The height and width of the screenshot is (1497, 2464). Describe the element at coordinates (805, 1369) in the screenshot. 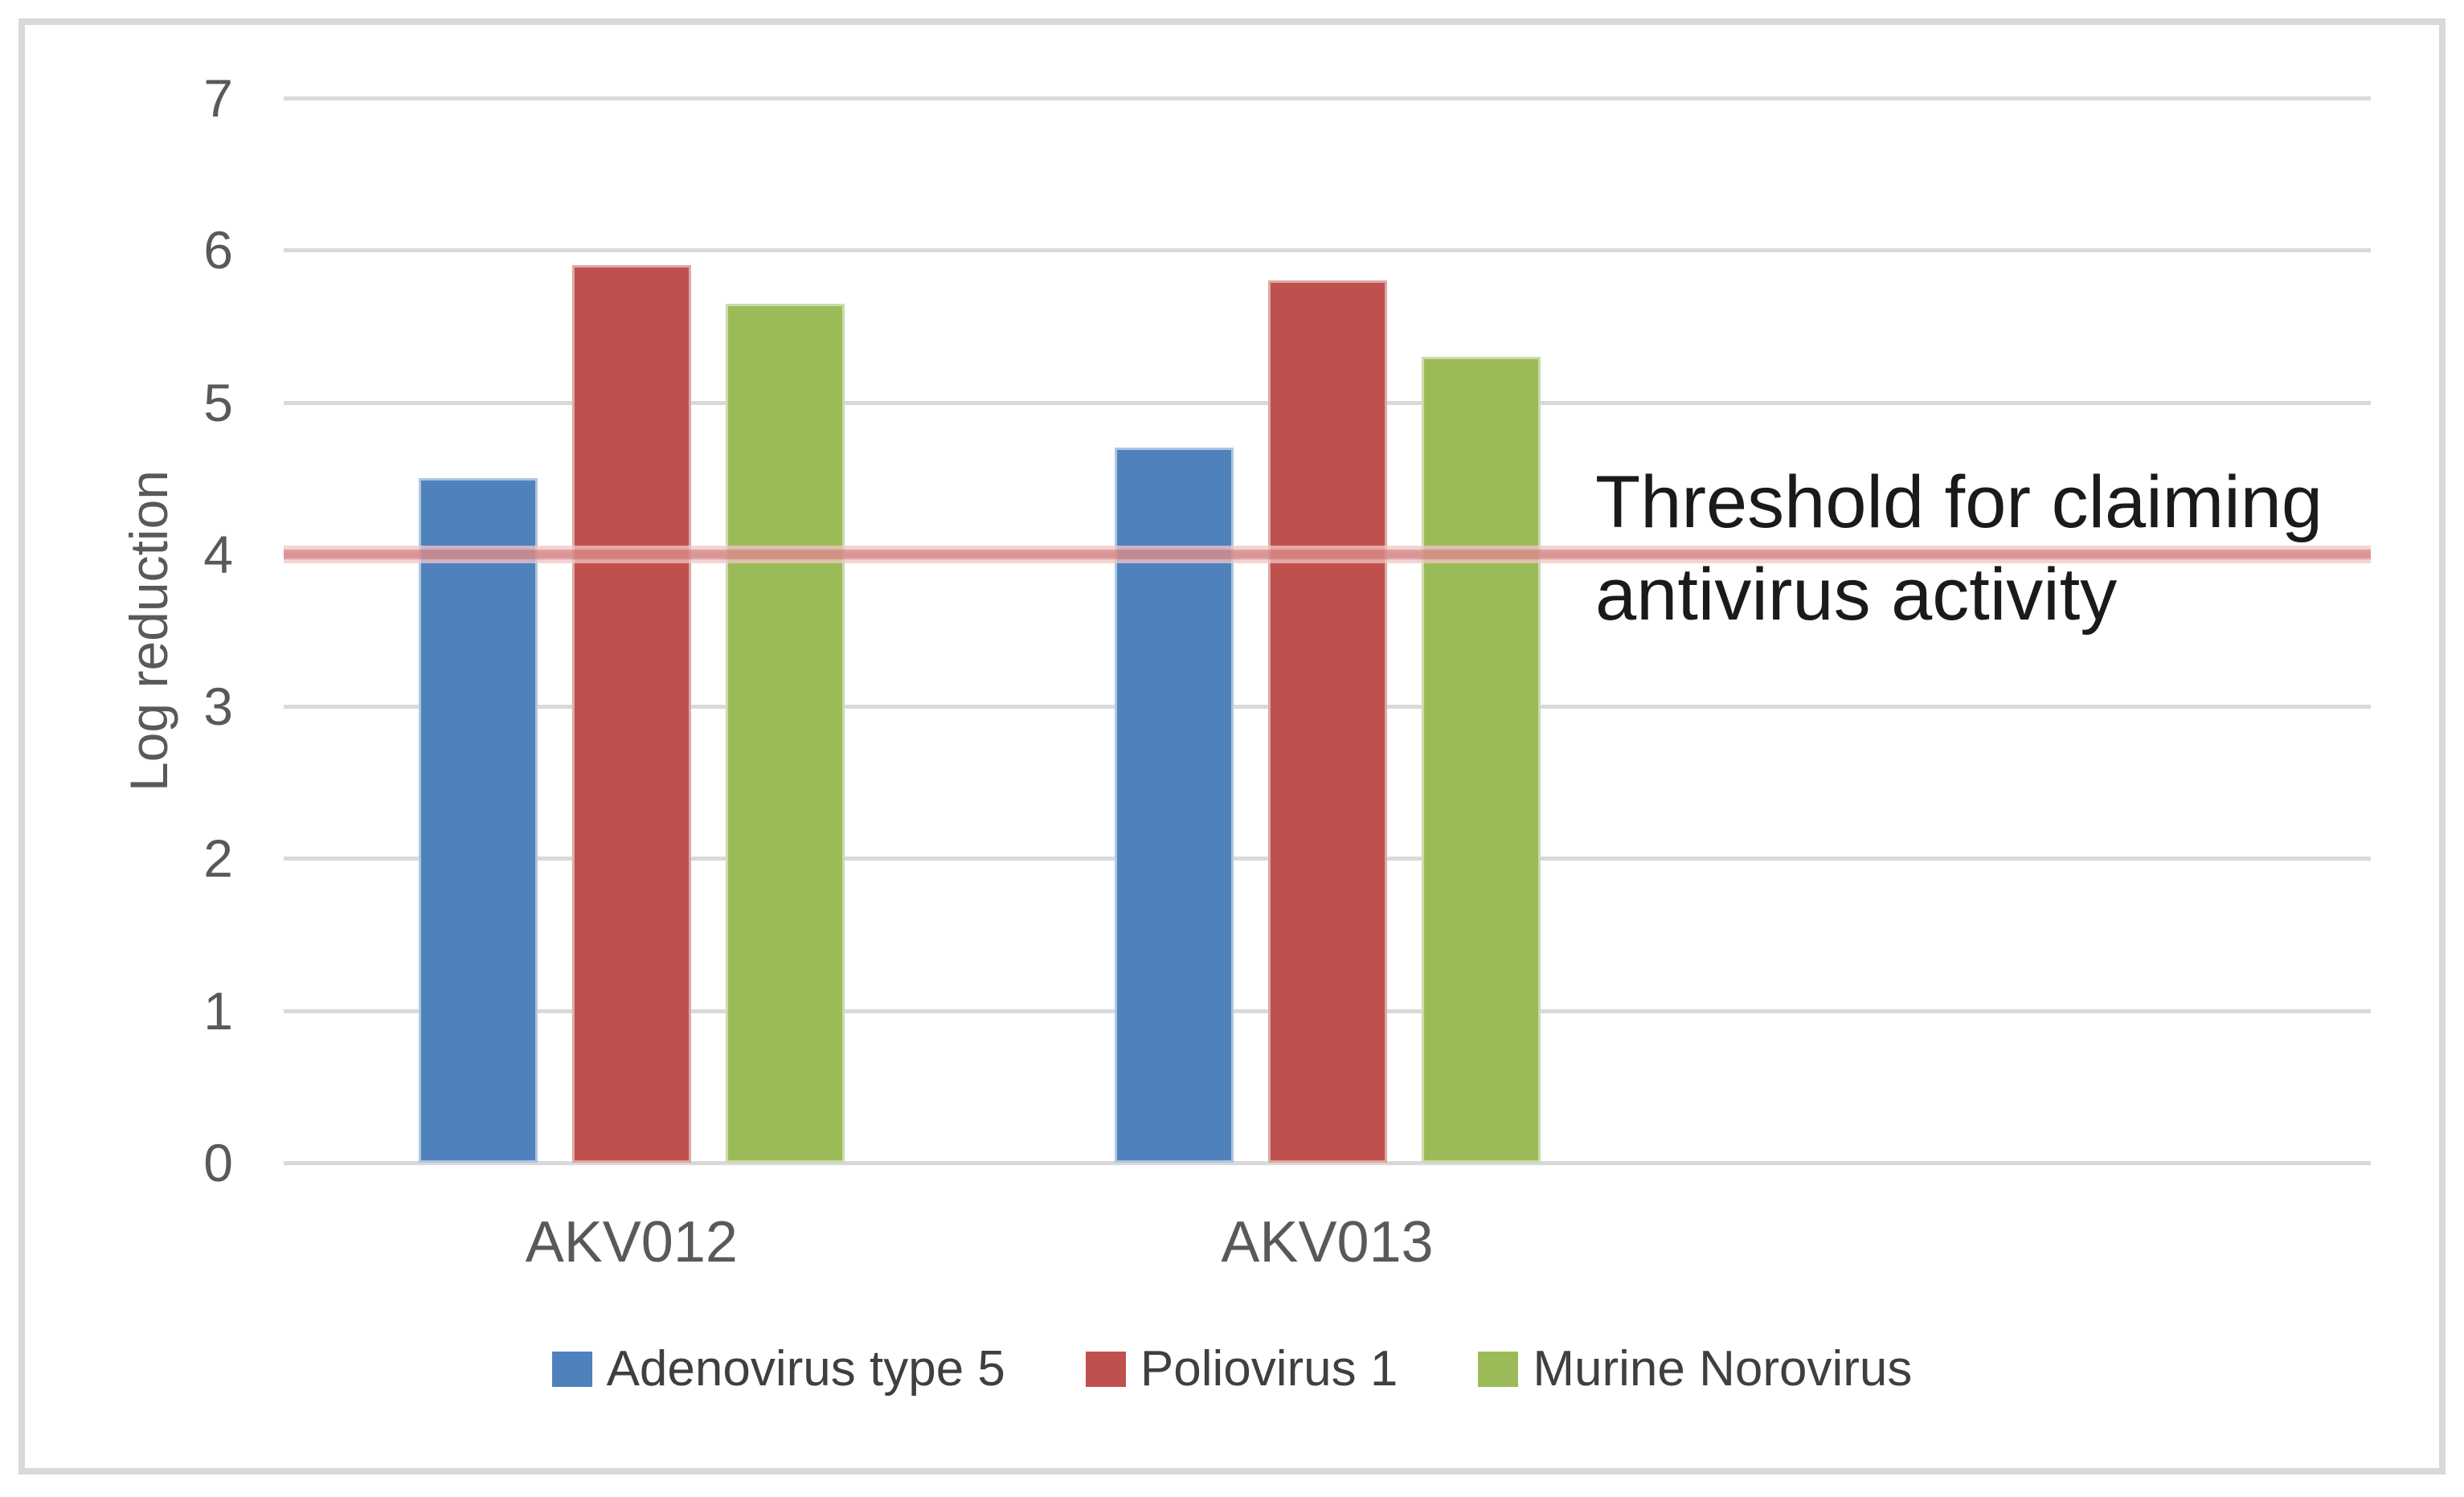

I see `legend-label-adenovirus-type-5: Adenovirus type 5` at that location.